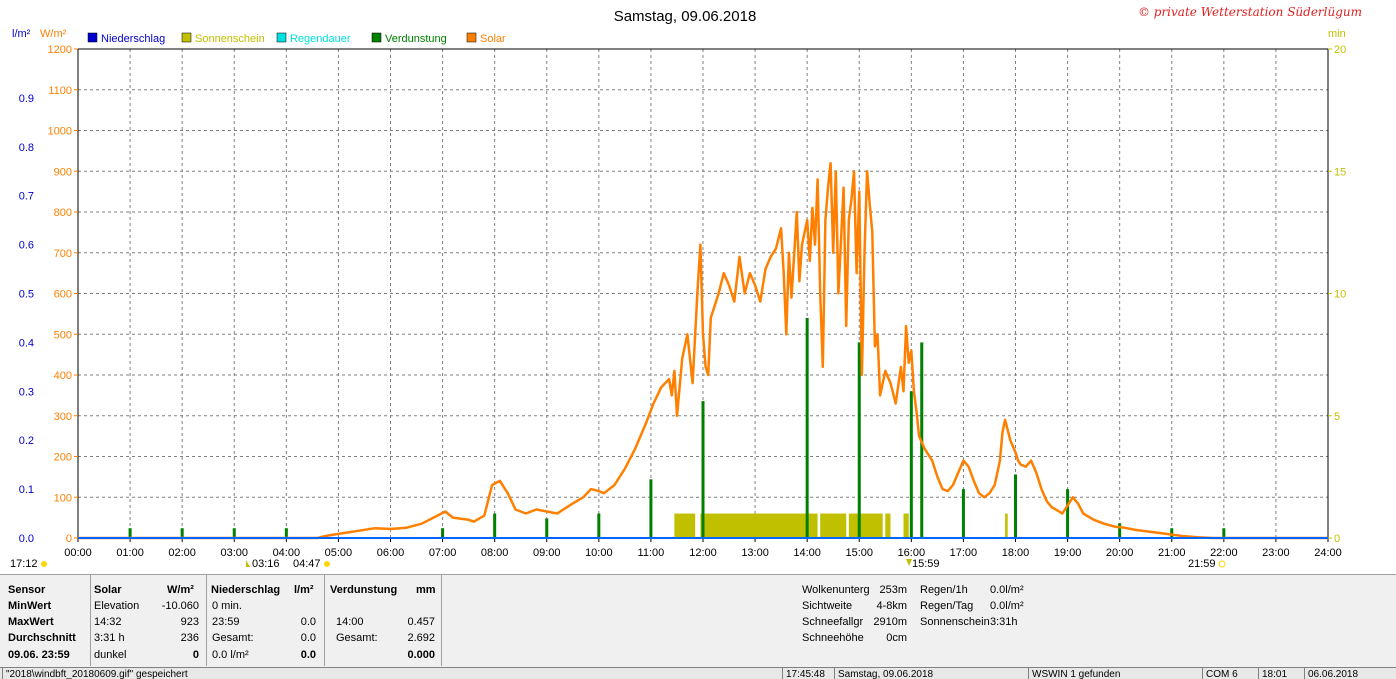 The image size is (1396, 679). Describe the element at coordinates (339, 553) in the screenshot. I see `x-tick-label: 05:00` at that location.